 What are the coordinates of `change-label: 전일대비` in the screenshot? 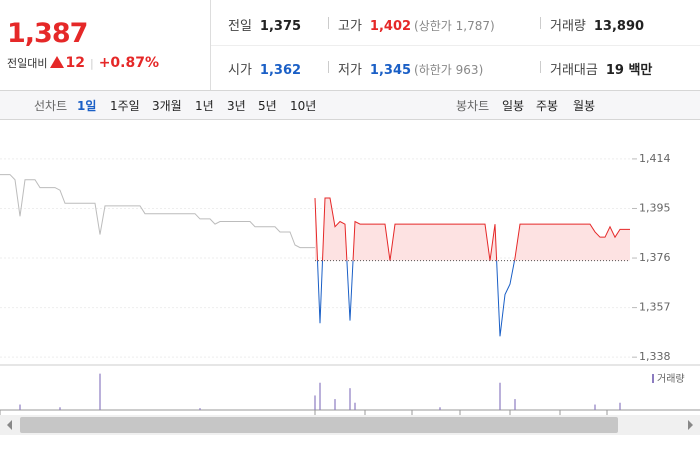 It's located at (27, 63).